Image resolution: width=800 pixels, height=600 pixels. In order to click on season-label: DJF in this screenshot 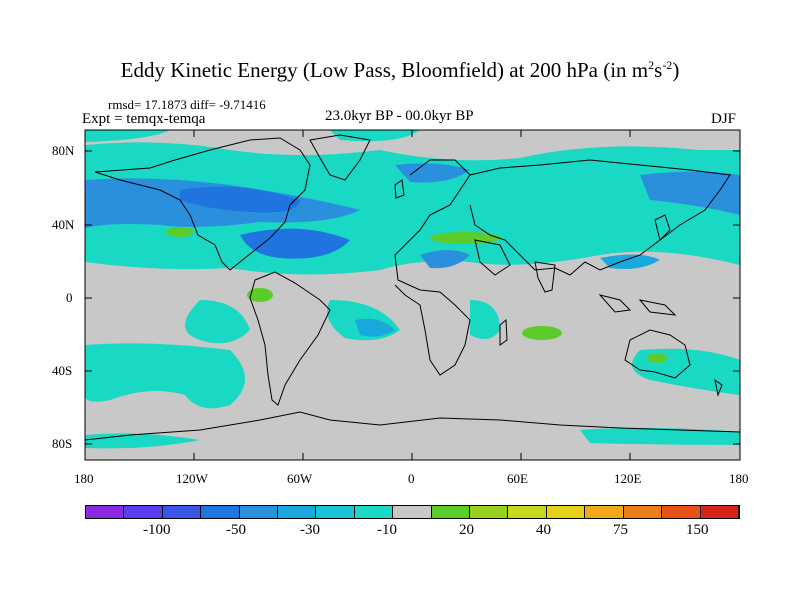, I will do `click(724, 119)`.